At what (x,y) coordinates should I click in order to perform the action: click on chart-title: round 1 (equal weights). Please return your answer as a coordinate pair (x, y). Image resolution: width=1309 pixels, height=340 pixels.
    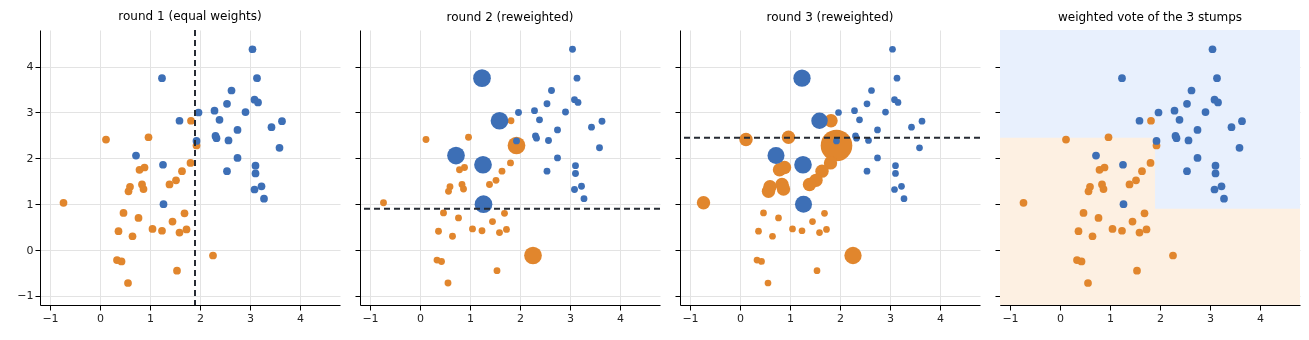
    Looking at the image, I should click on (190, 16).